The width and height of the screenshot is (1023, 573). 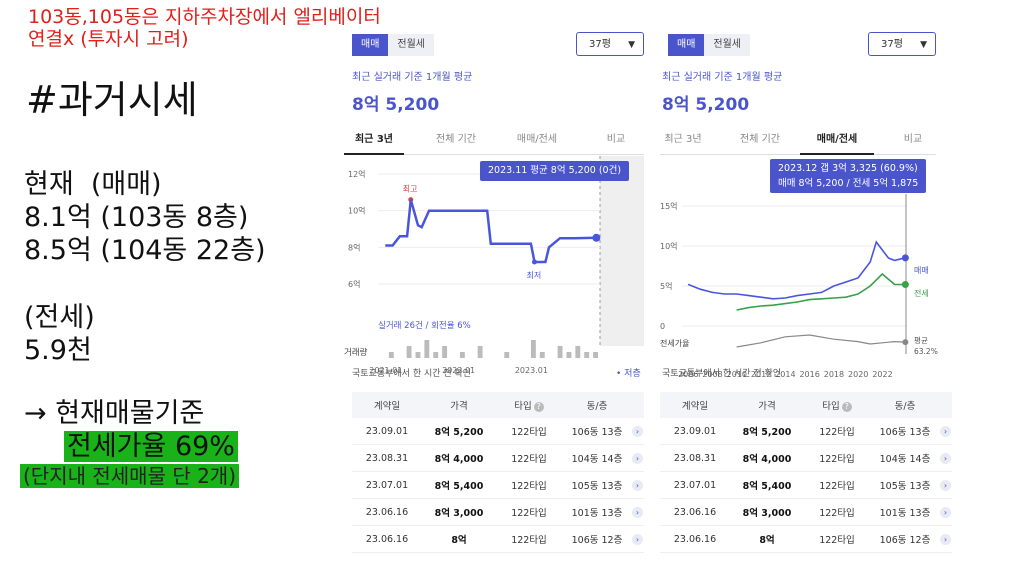 I want to click on y-tick-label: 5억, so click(x=666, y=286).